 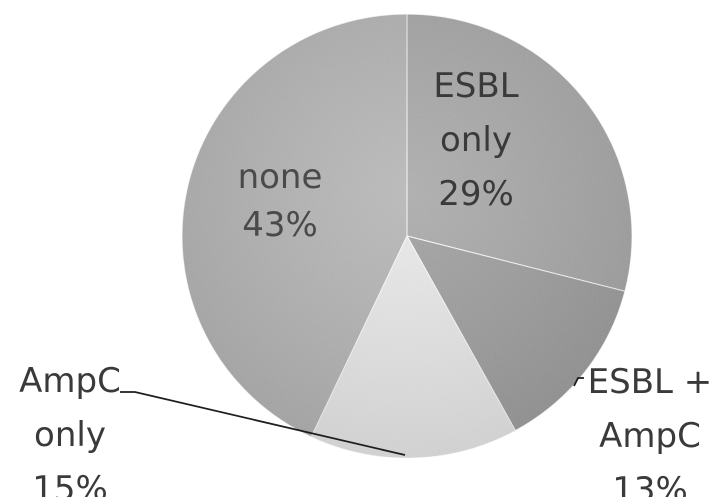 What do you see at coordinates (650, 429) in the screenshot?
I see `slice-label-esbl-ampc: ESBL + AmpC 13%` at bounding box center [650, 429].